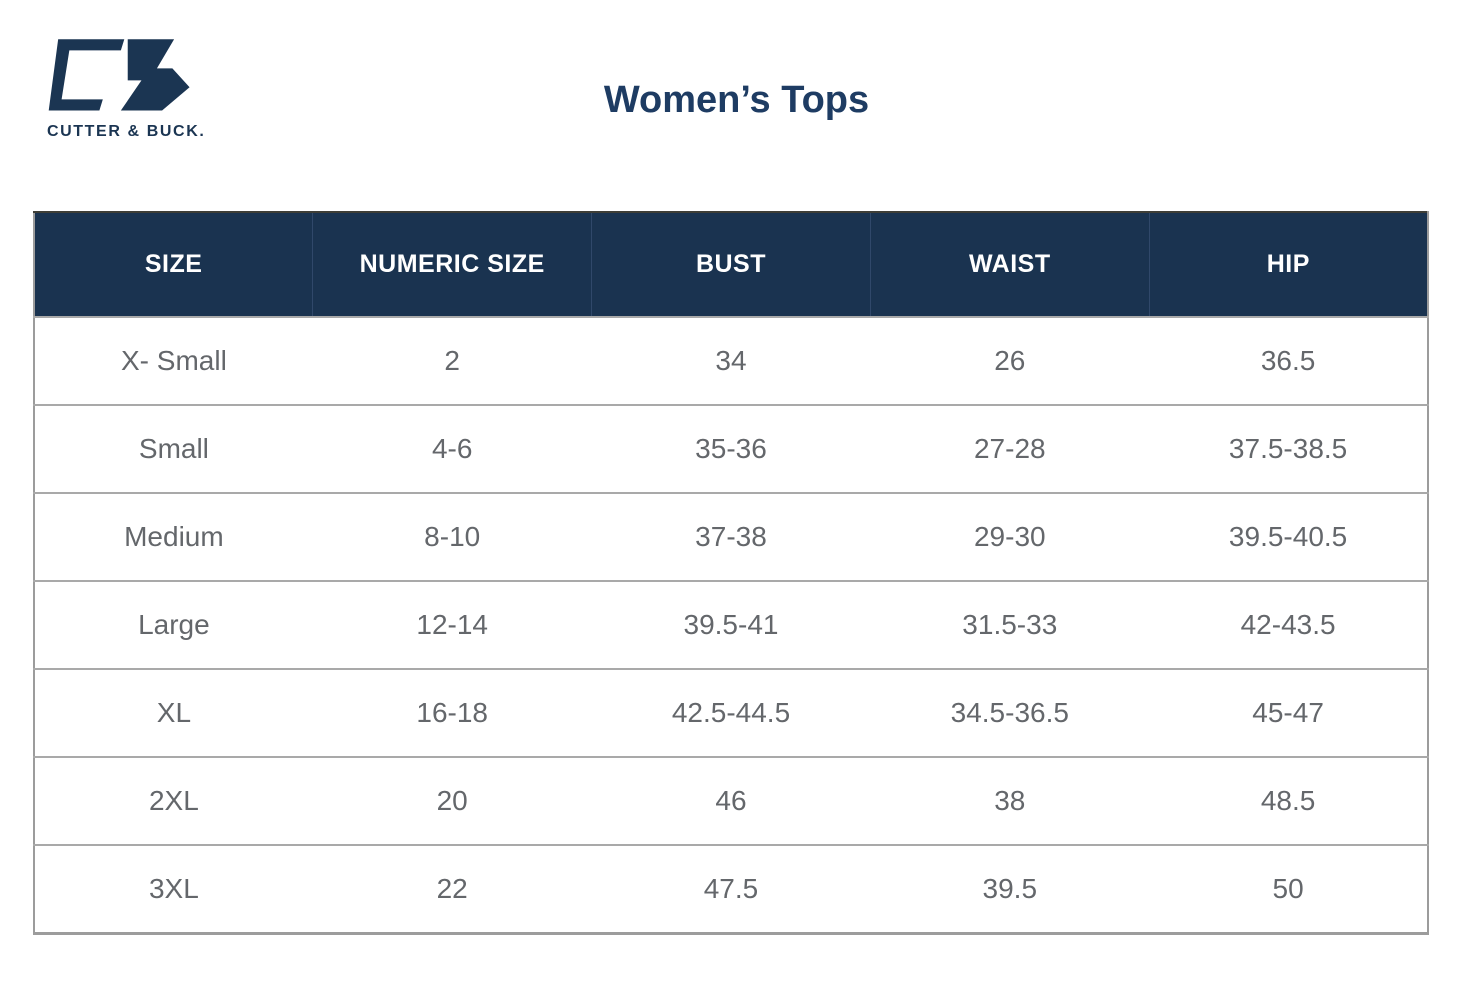 Image resolution: width=1473 pixels, height=992 pixels. I want to click on column-header-size: SIZE, so click(173, 264).